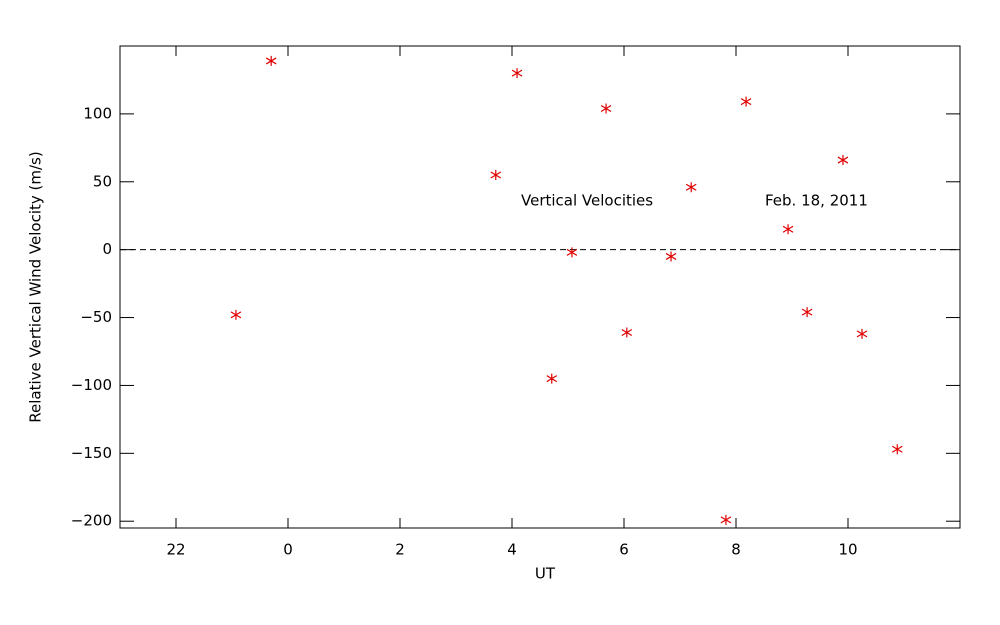 The height and width of the screenshot is (625, 1000). I want to click on x-tick-label: 22, so click(175, 550).